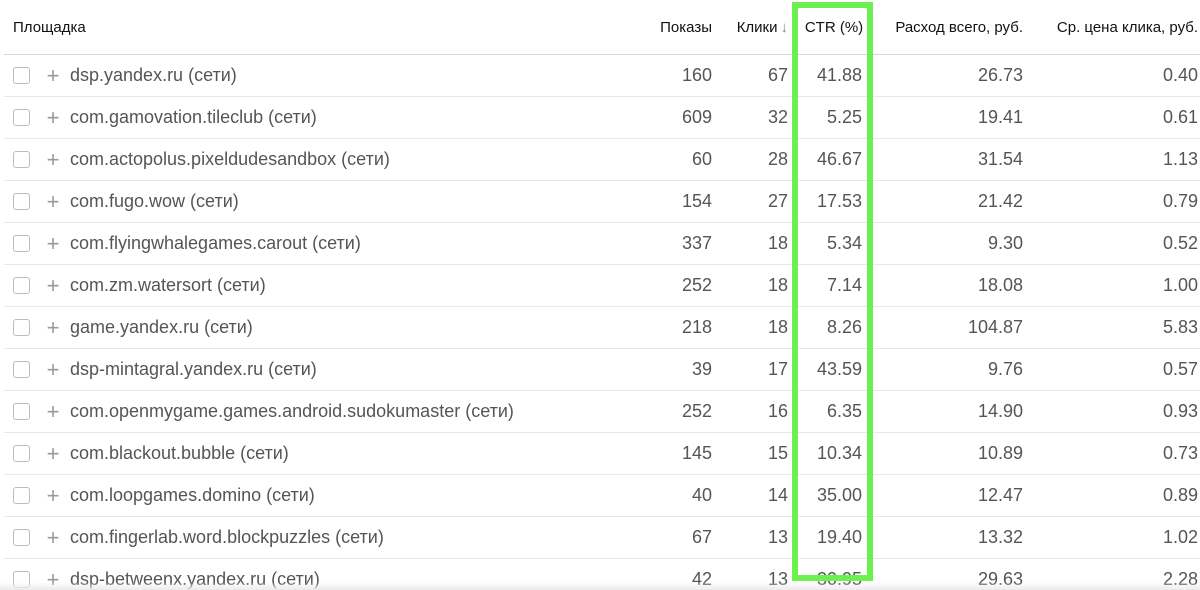  I want to click on platform-cell: + com.fugo.wow (сети), so click(319, 201).